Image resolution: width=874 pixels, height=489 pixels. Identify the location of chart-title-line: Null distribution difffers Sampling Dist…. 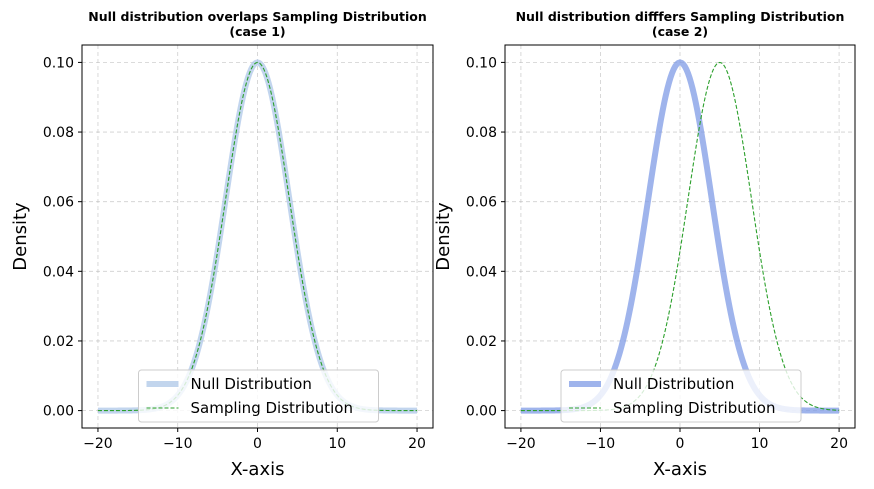
(680, 16).